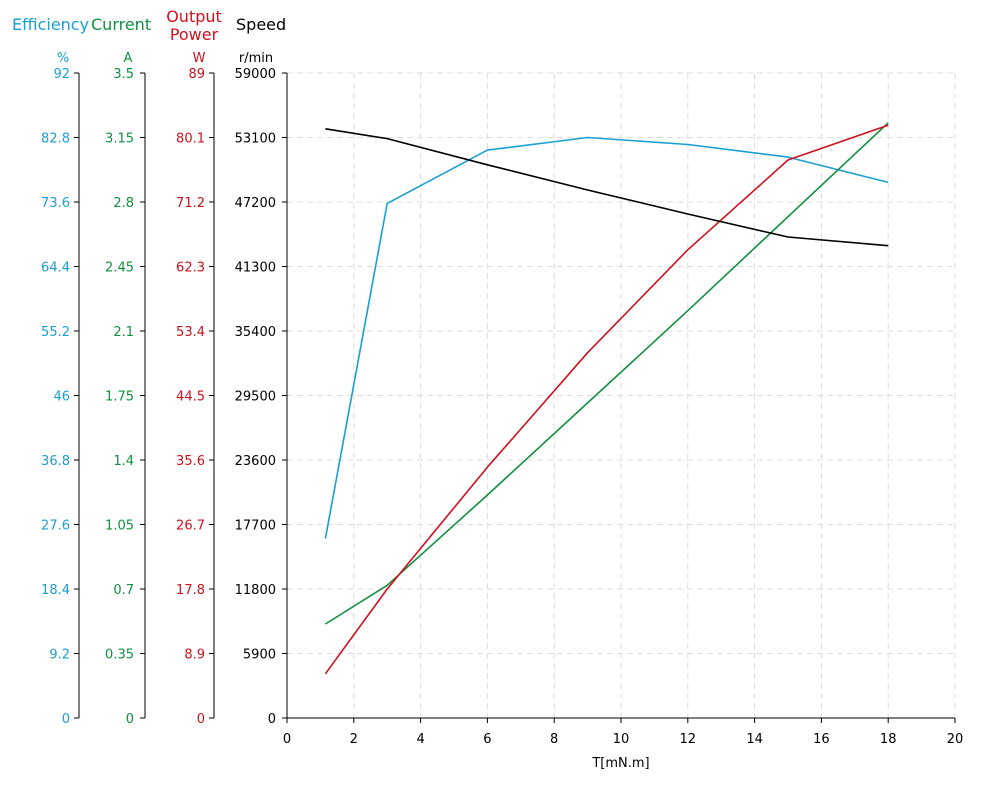 The image size is (1000, 793). Describe the element at coordinates (621, 739) in the screenshot. I see `x-tick-label: 10` at that location.